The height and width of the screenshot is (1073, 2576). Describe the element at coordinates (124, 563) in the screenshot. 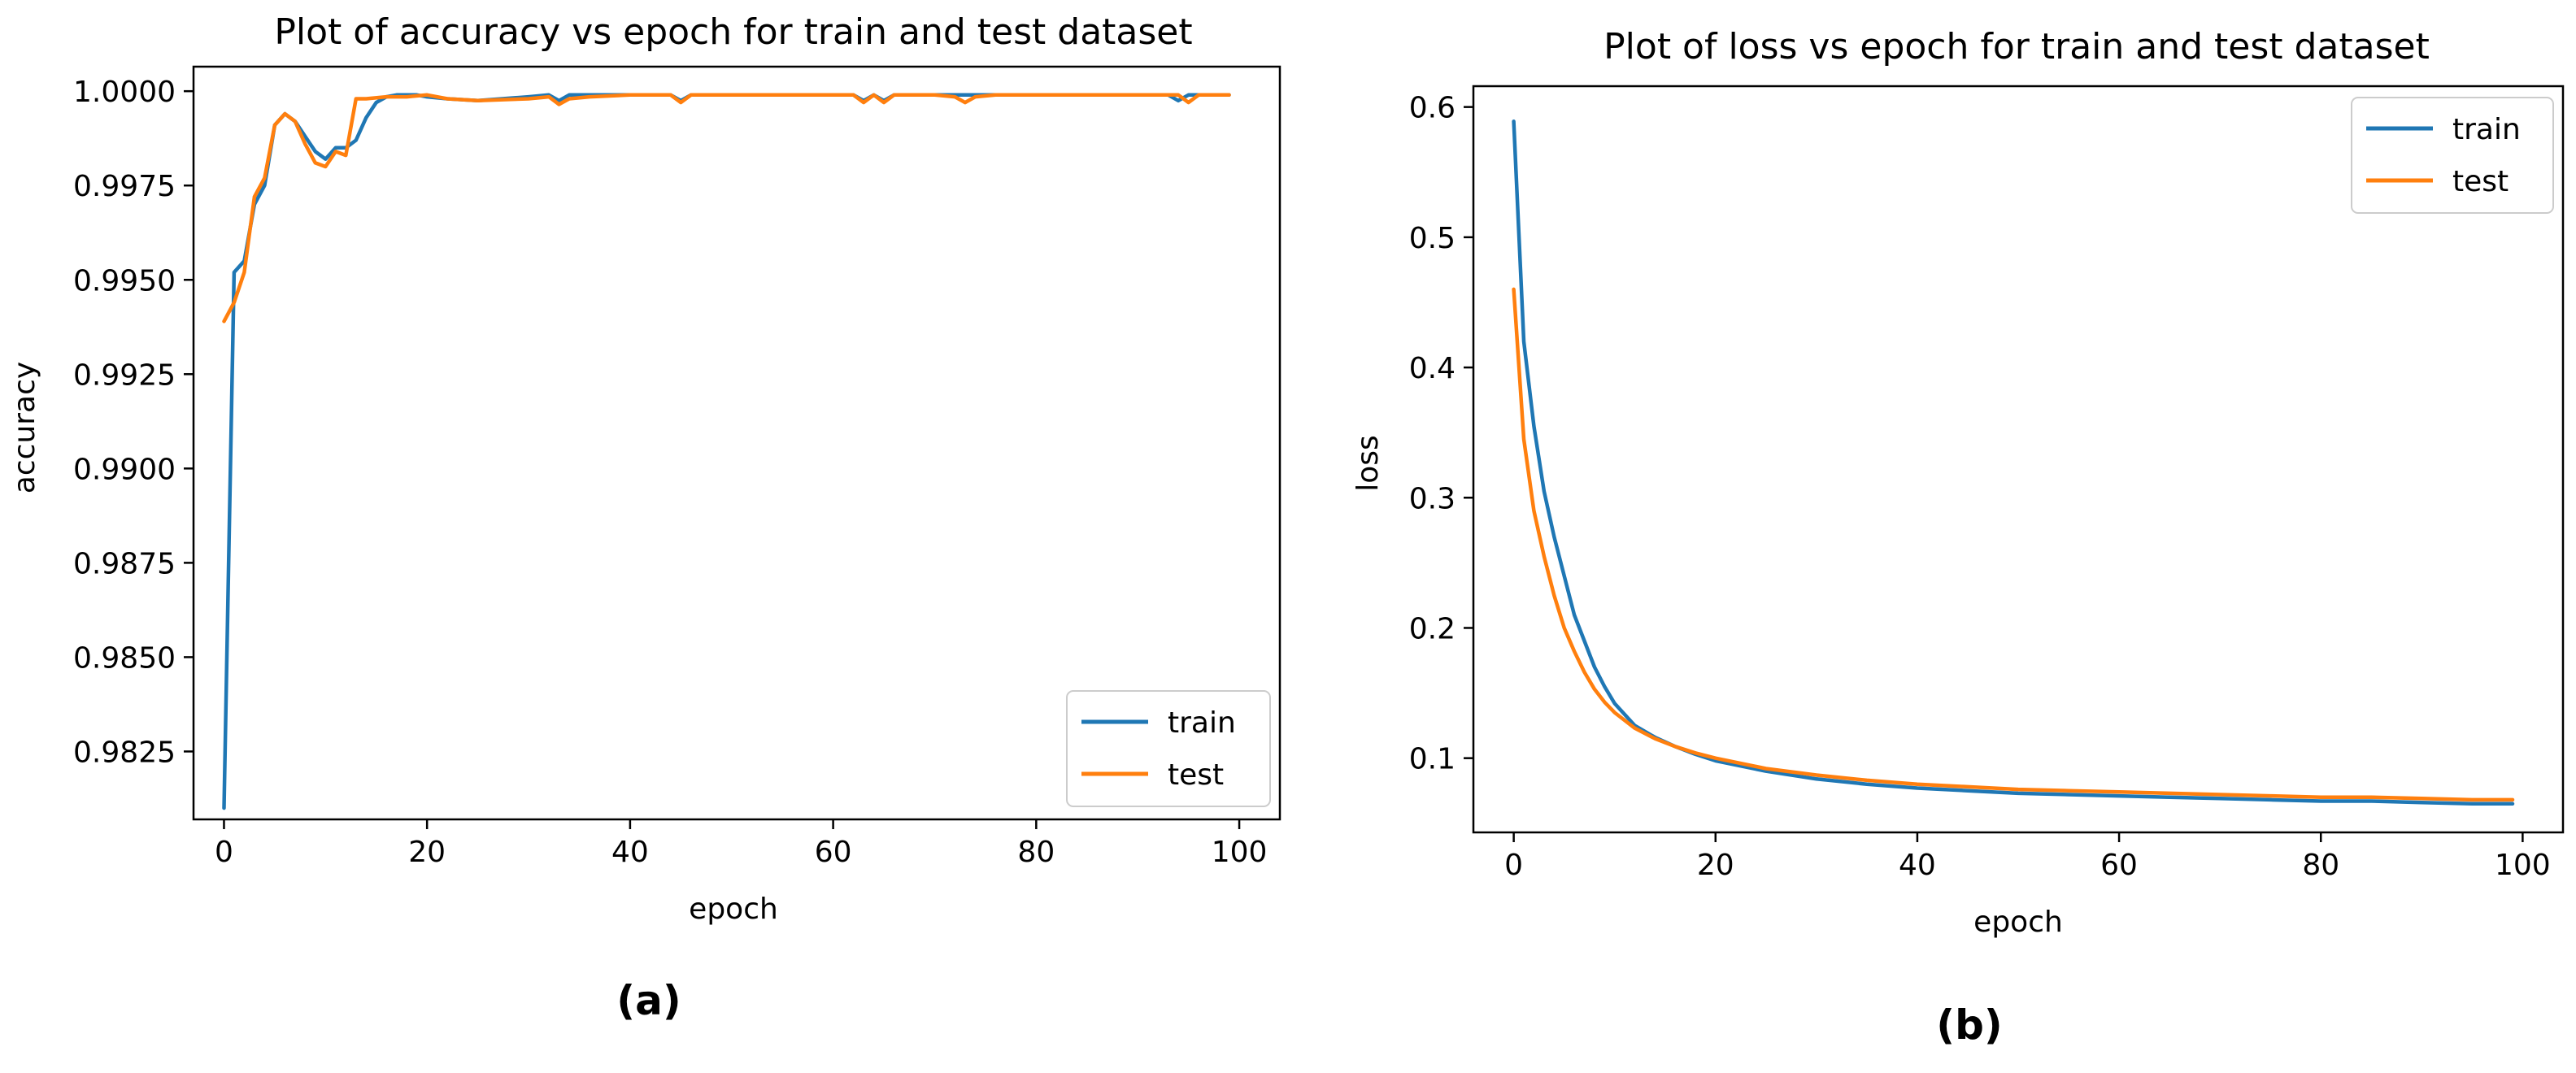

I see `accuracy-chart-ytick-label: 0.9875` at that location.